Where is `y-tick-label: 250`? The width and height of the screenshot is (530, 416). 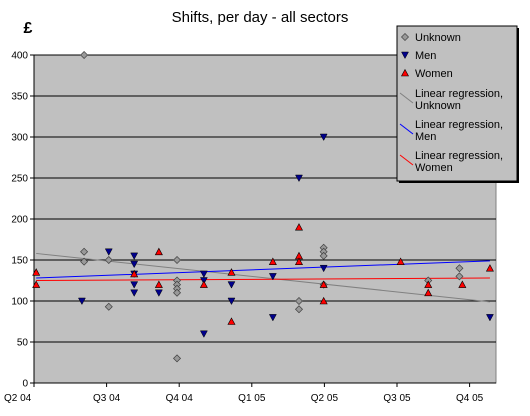
y-tick-label: 250 is located at coordinates (19, 179).